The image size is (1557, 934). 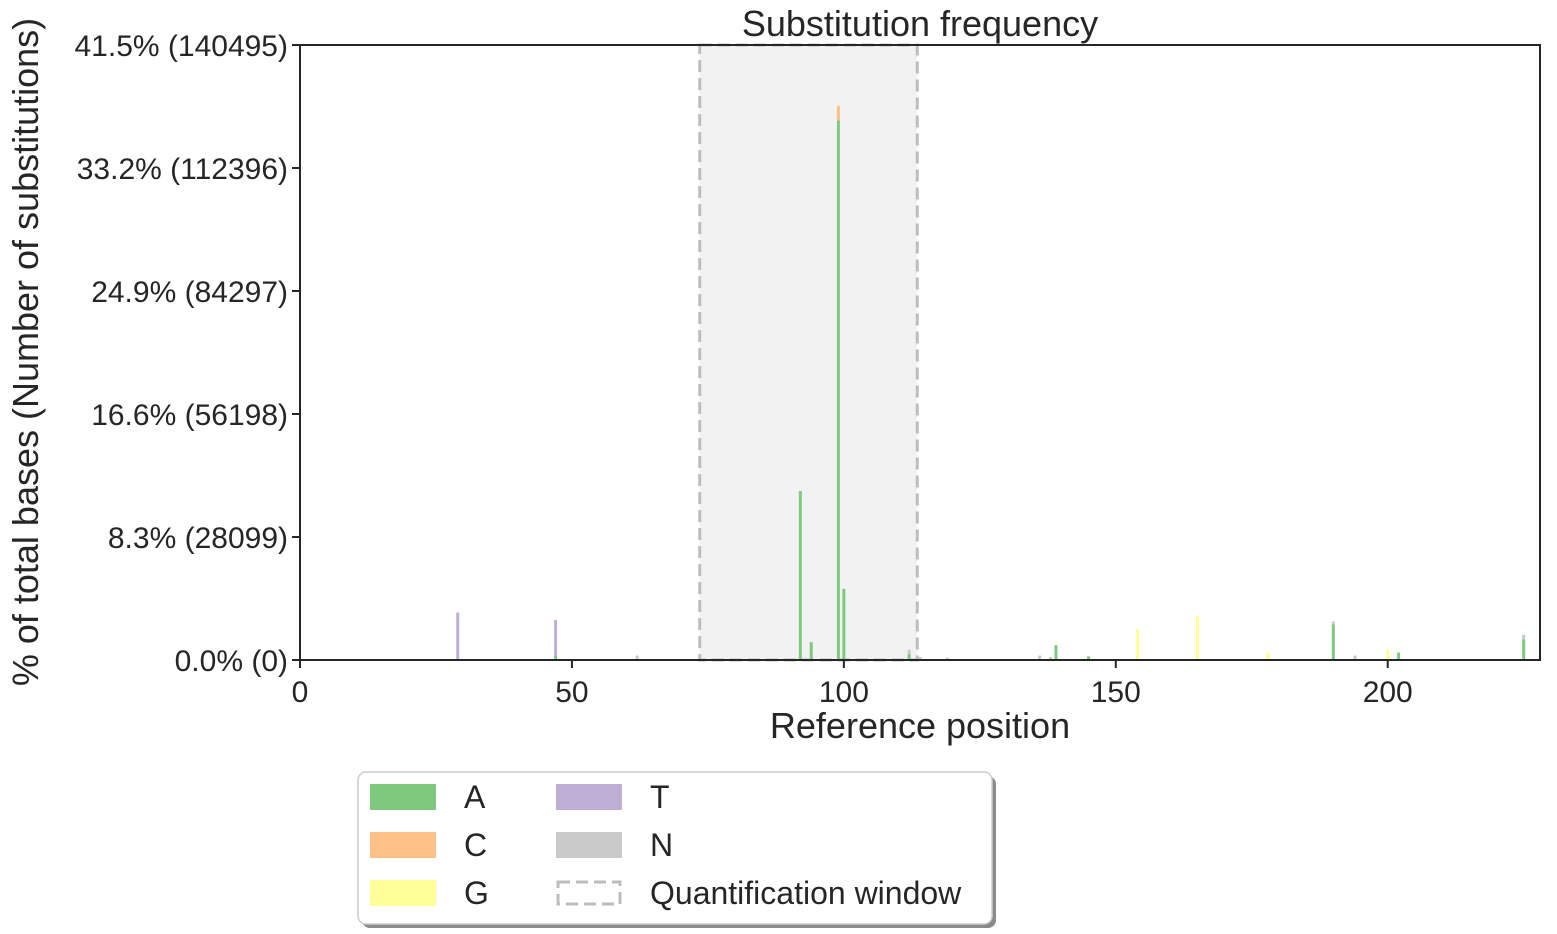 What do you see at coordinates (808, 352) in the screenshot?
I see `quantification-window` at bounding box center [808, 352].